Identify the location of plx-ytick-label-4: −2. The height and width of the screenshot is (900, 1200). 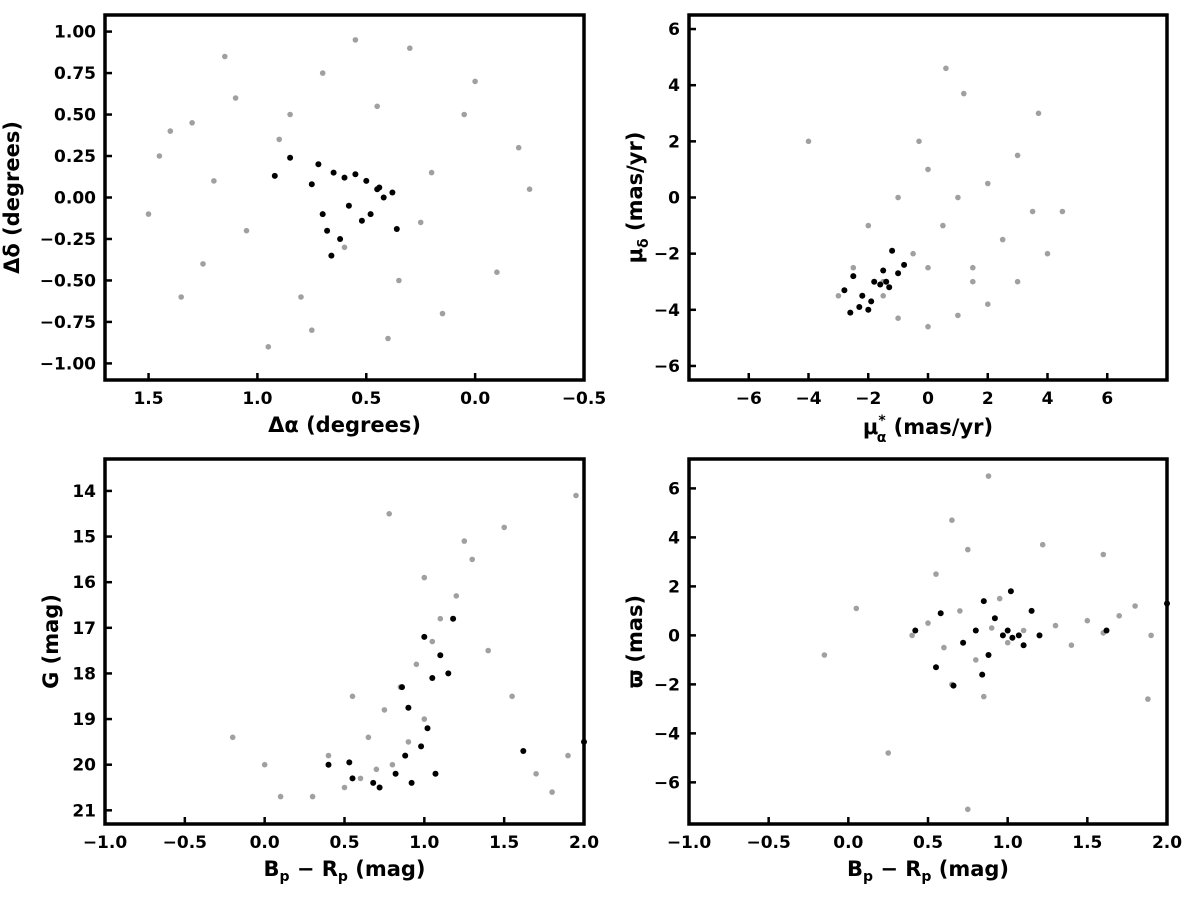
(667, 685).